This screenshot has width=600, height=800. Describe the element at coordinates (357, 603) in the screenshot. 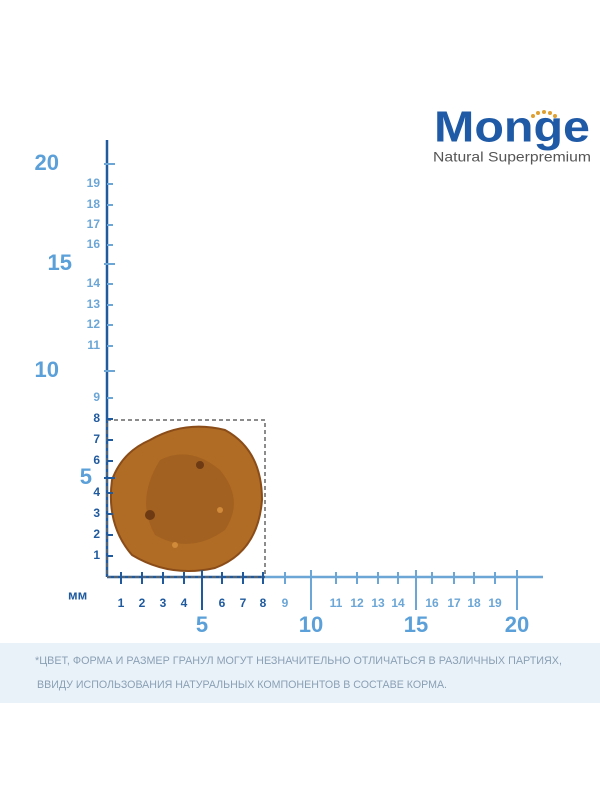

I see `x-tick-label: 12` at that location.